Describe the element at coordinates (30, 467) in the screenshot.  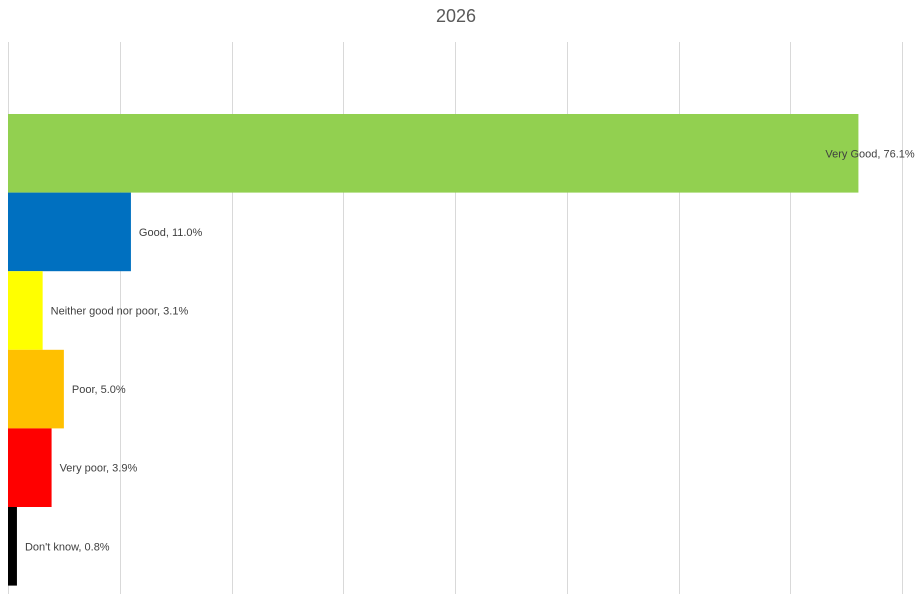
I see `bar-very-poor` at that location.